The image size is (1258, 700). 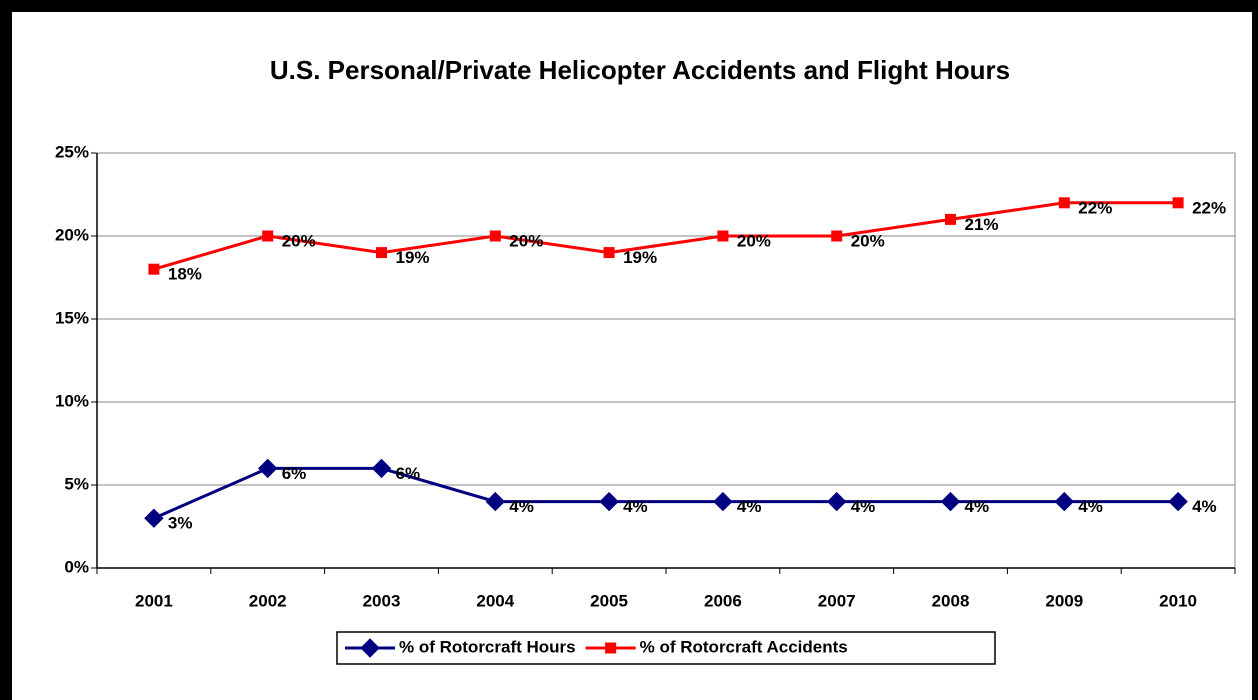 What do you see at coordinates (72, 317) in the screenshot?
I see `y-tick-label: 15%` at bounding box center [72, 317].